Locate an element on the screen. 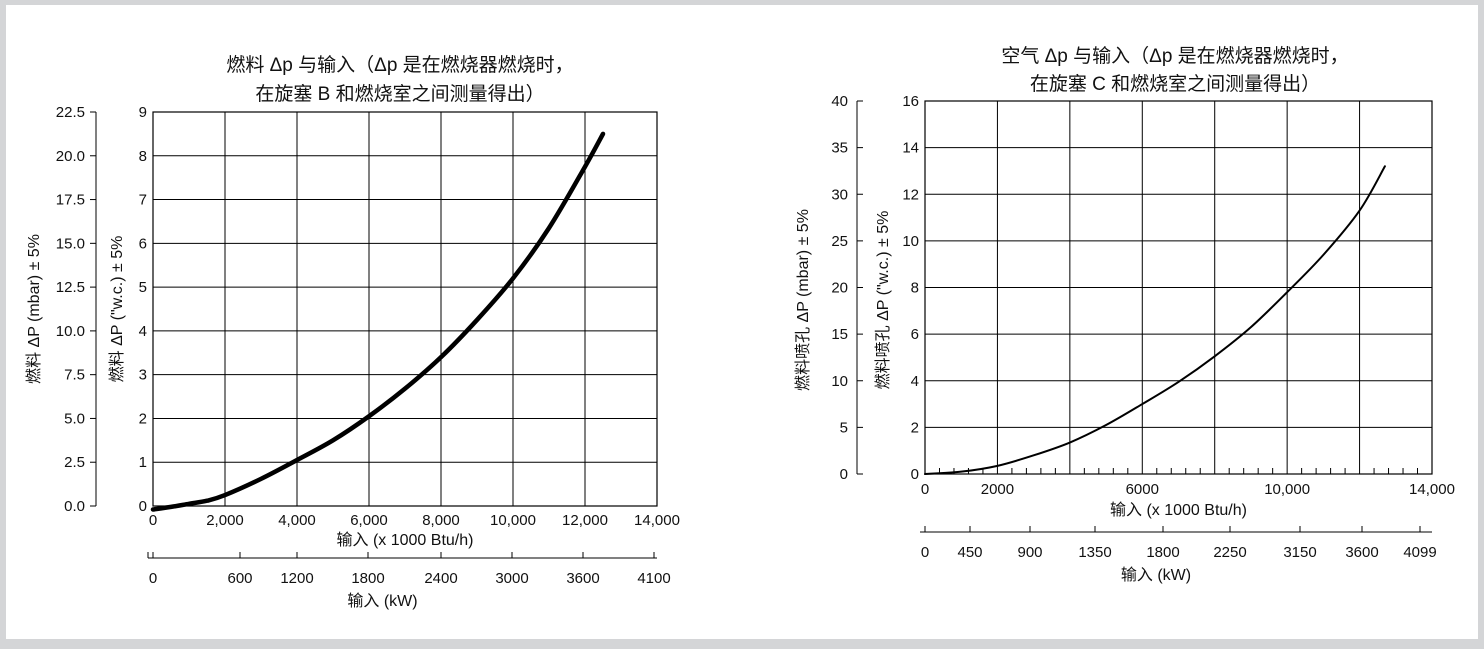 The width and height of the screenshot is (1484, 649). x2-tick-label: 3000 is located at coordinates (511, 578).